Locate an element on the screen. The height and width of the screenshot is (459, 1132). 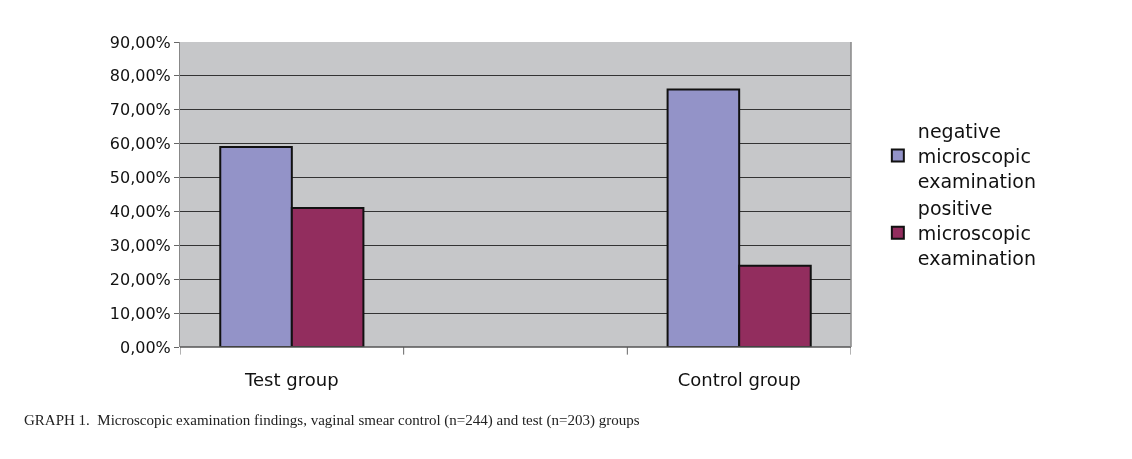
y-tick-label: 80,00% is located at coordinates (140, 76).